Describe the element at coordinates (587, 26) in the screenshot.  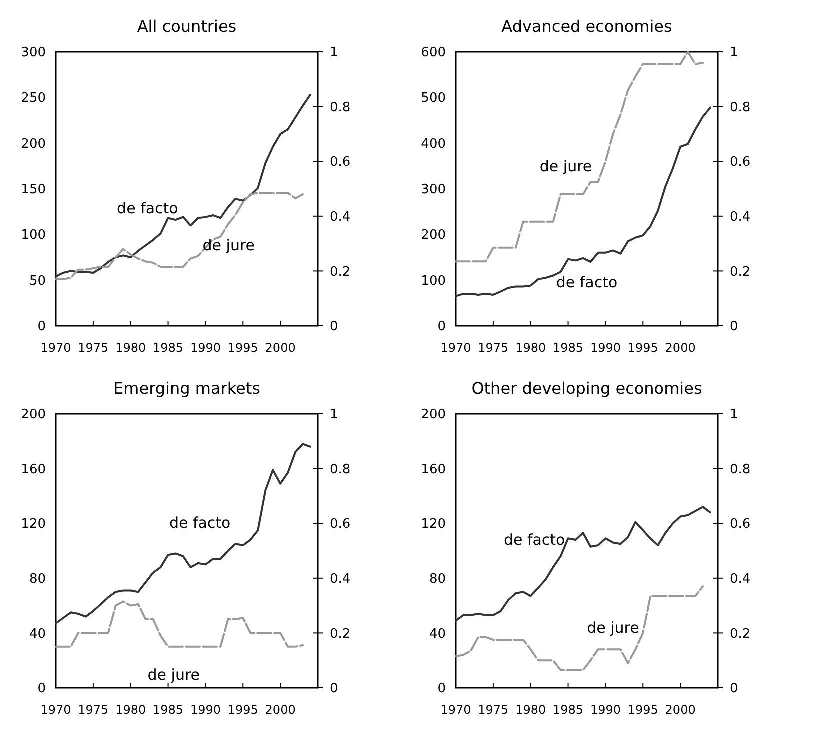
I see `chart-title: Advanced economies` at that location.